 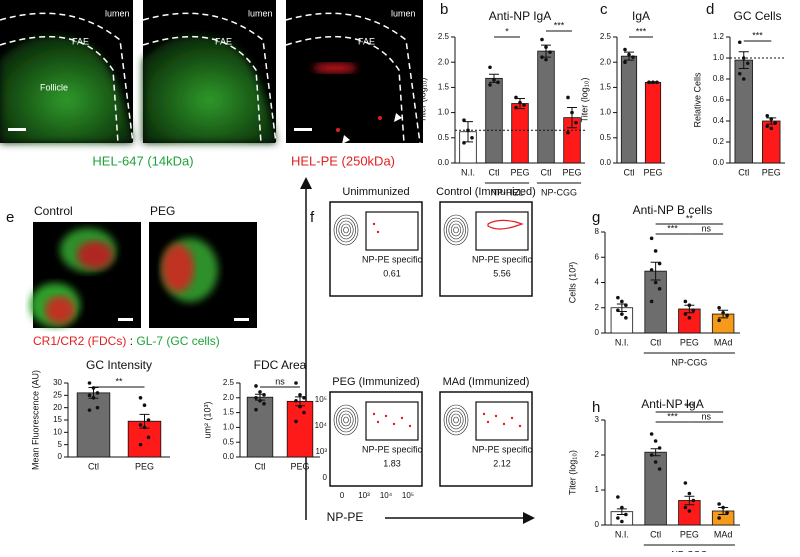 I want to click on plot-title: MAd (Immunized), so click(x=486, y=382).